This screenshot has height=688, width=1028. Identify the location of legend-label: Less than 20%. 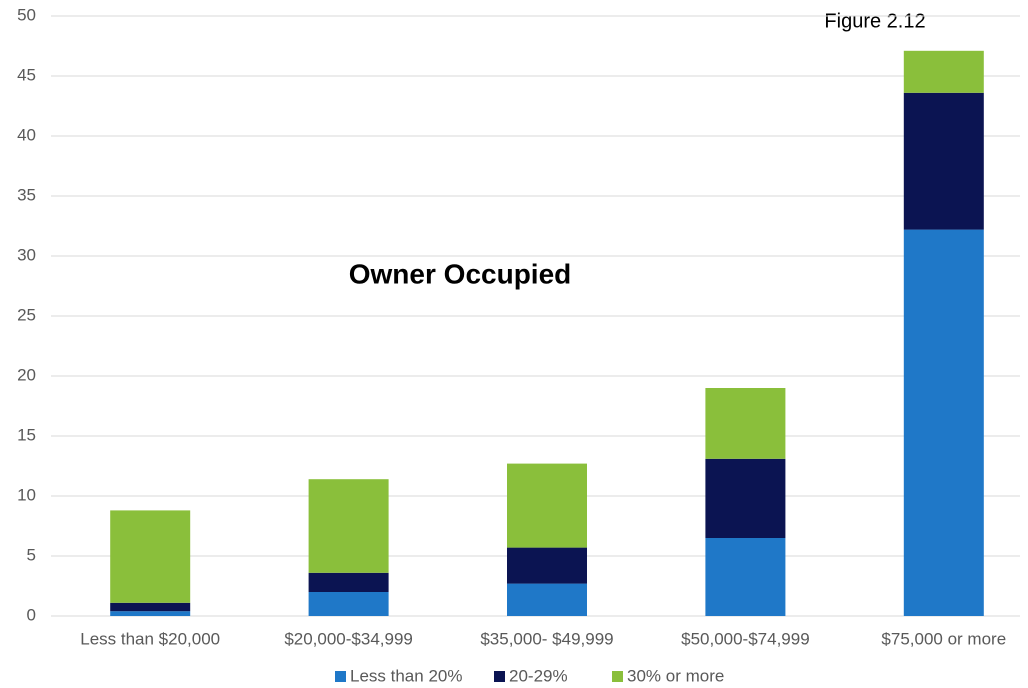
(406, 675).